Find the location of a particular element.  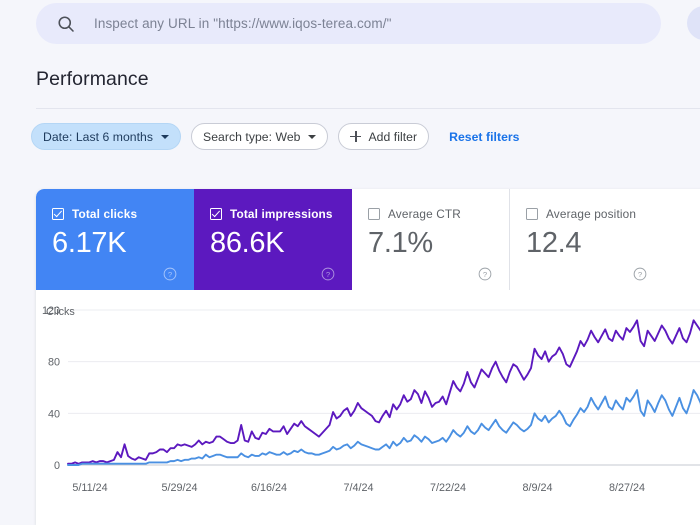

chart-x-tick-label: 8/9/24 is located at coordinates (537, 488).